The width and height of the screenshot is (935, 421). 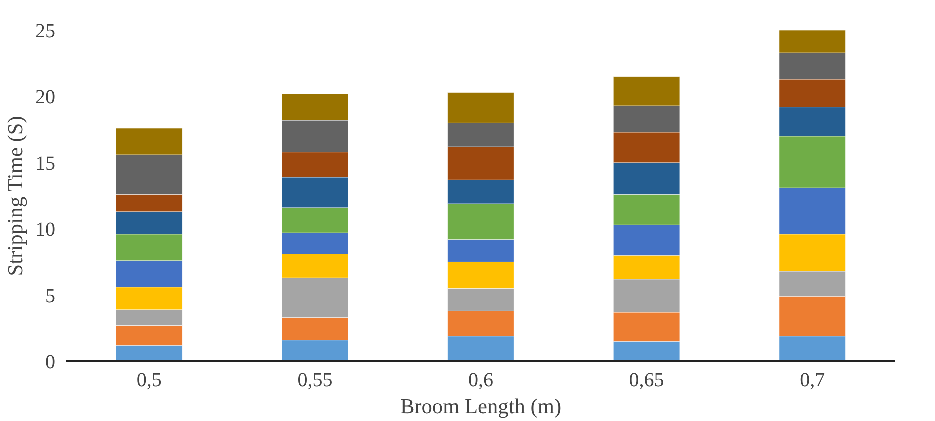 I want to click on x-tick-label: 0,65, so click(x=646, y=381).